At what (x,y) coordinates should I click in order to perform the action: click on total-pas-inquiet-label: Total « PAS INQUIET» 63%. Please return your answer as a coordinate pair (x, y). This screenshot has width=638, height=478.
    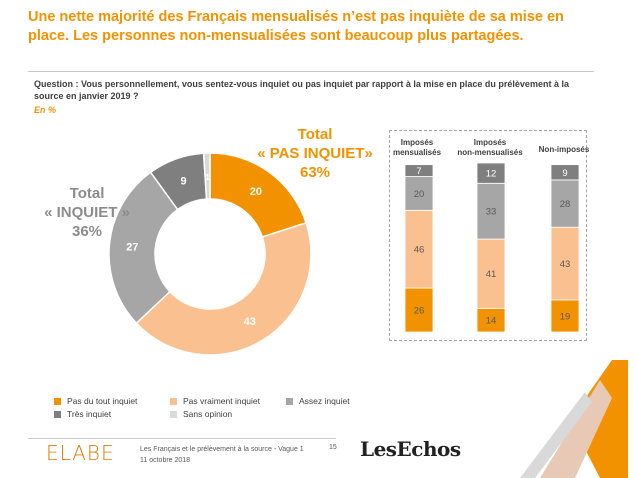
    Looking at the image, I should click on (315, 153).